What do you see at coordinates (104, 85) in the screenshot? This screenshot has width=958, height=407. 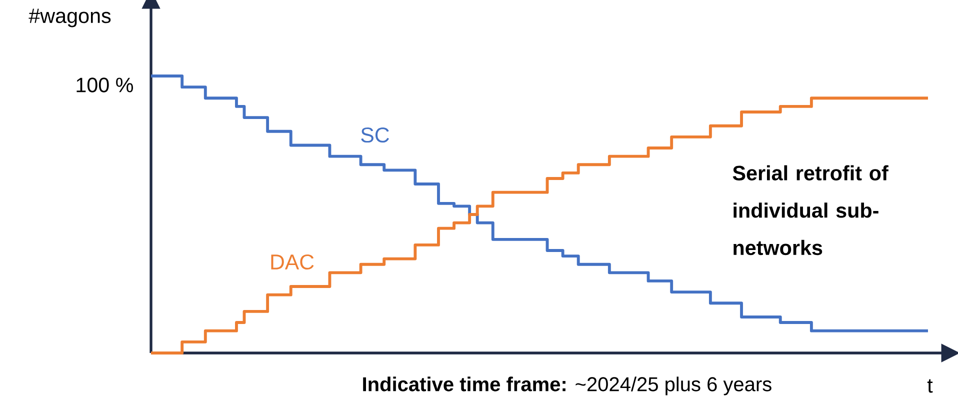 I see `text: 100 %` at bounding box center [104, 85].